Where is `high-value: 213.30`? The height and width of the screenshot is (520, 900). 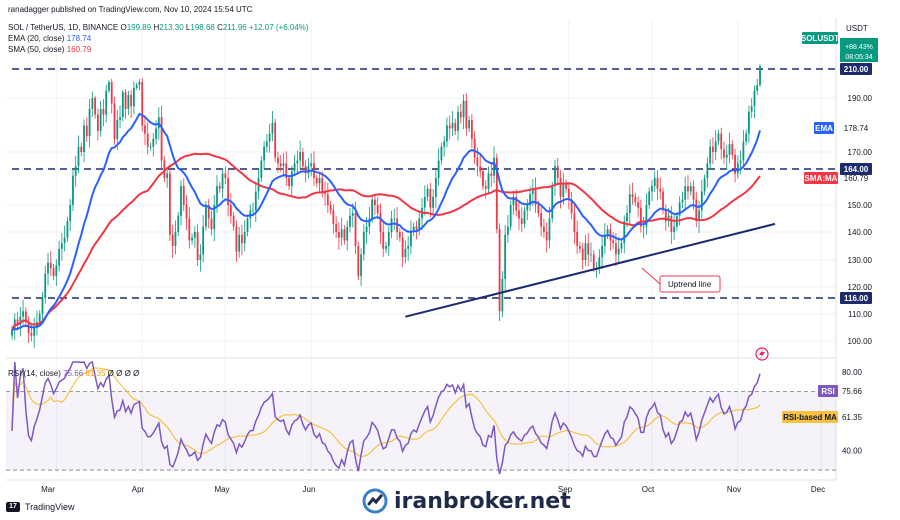
high-value: 213.30 is located at coordinates (171, 27).